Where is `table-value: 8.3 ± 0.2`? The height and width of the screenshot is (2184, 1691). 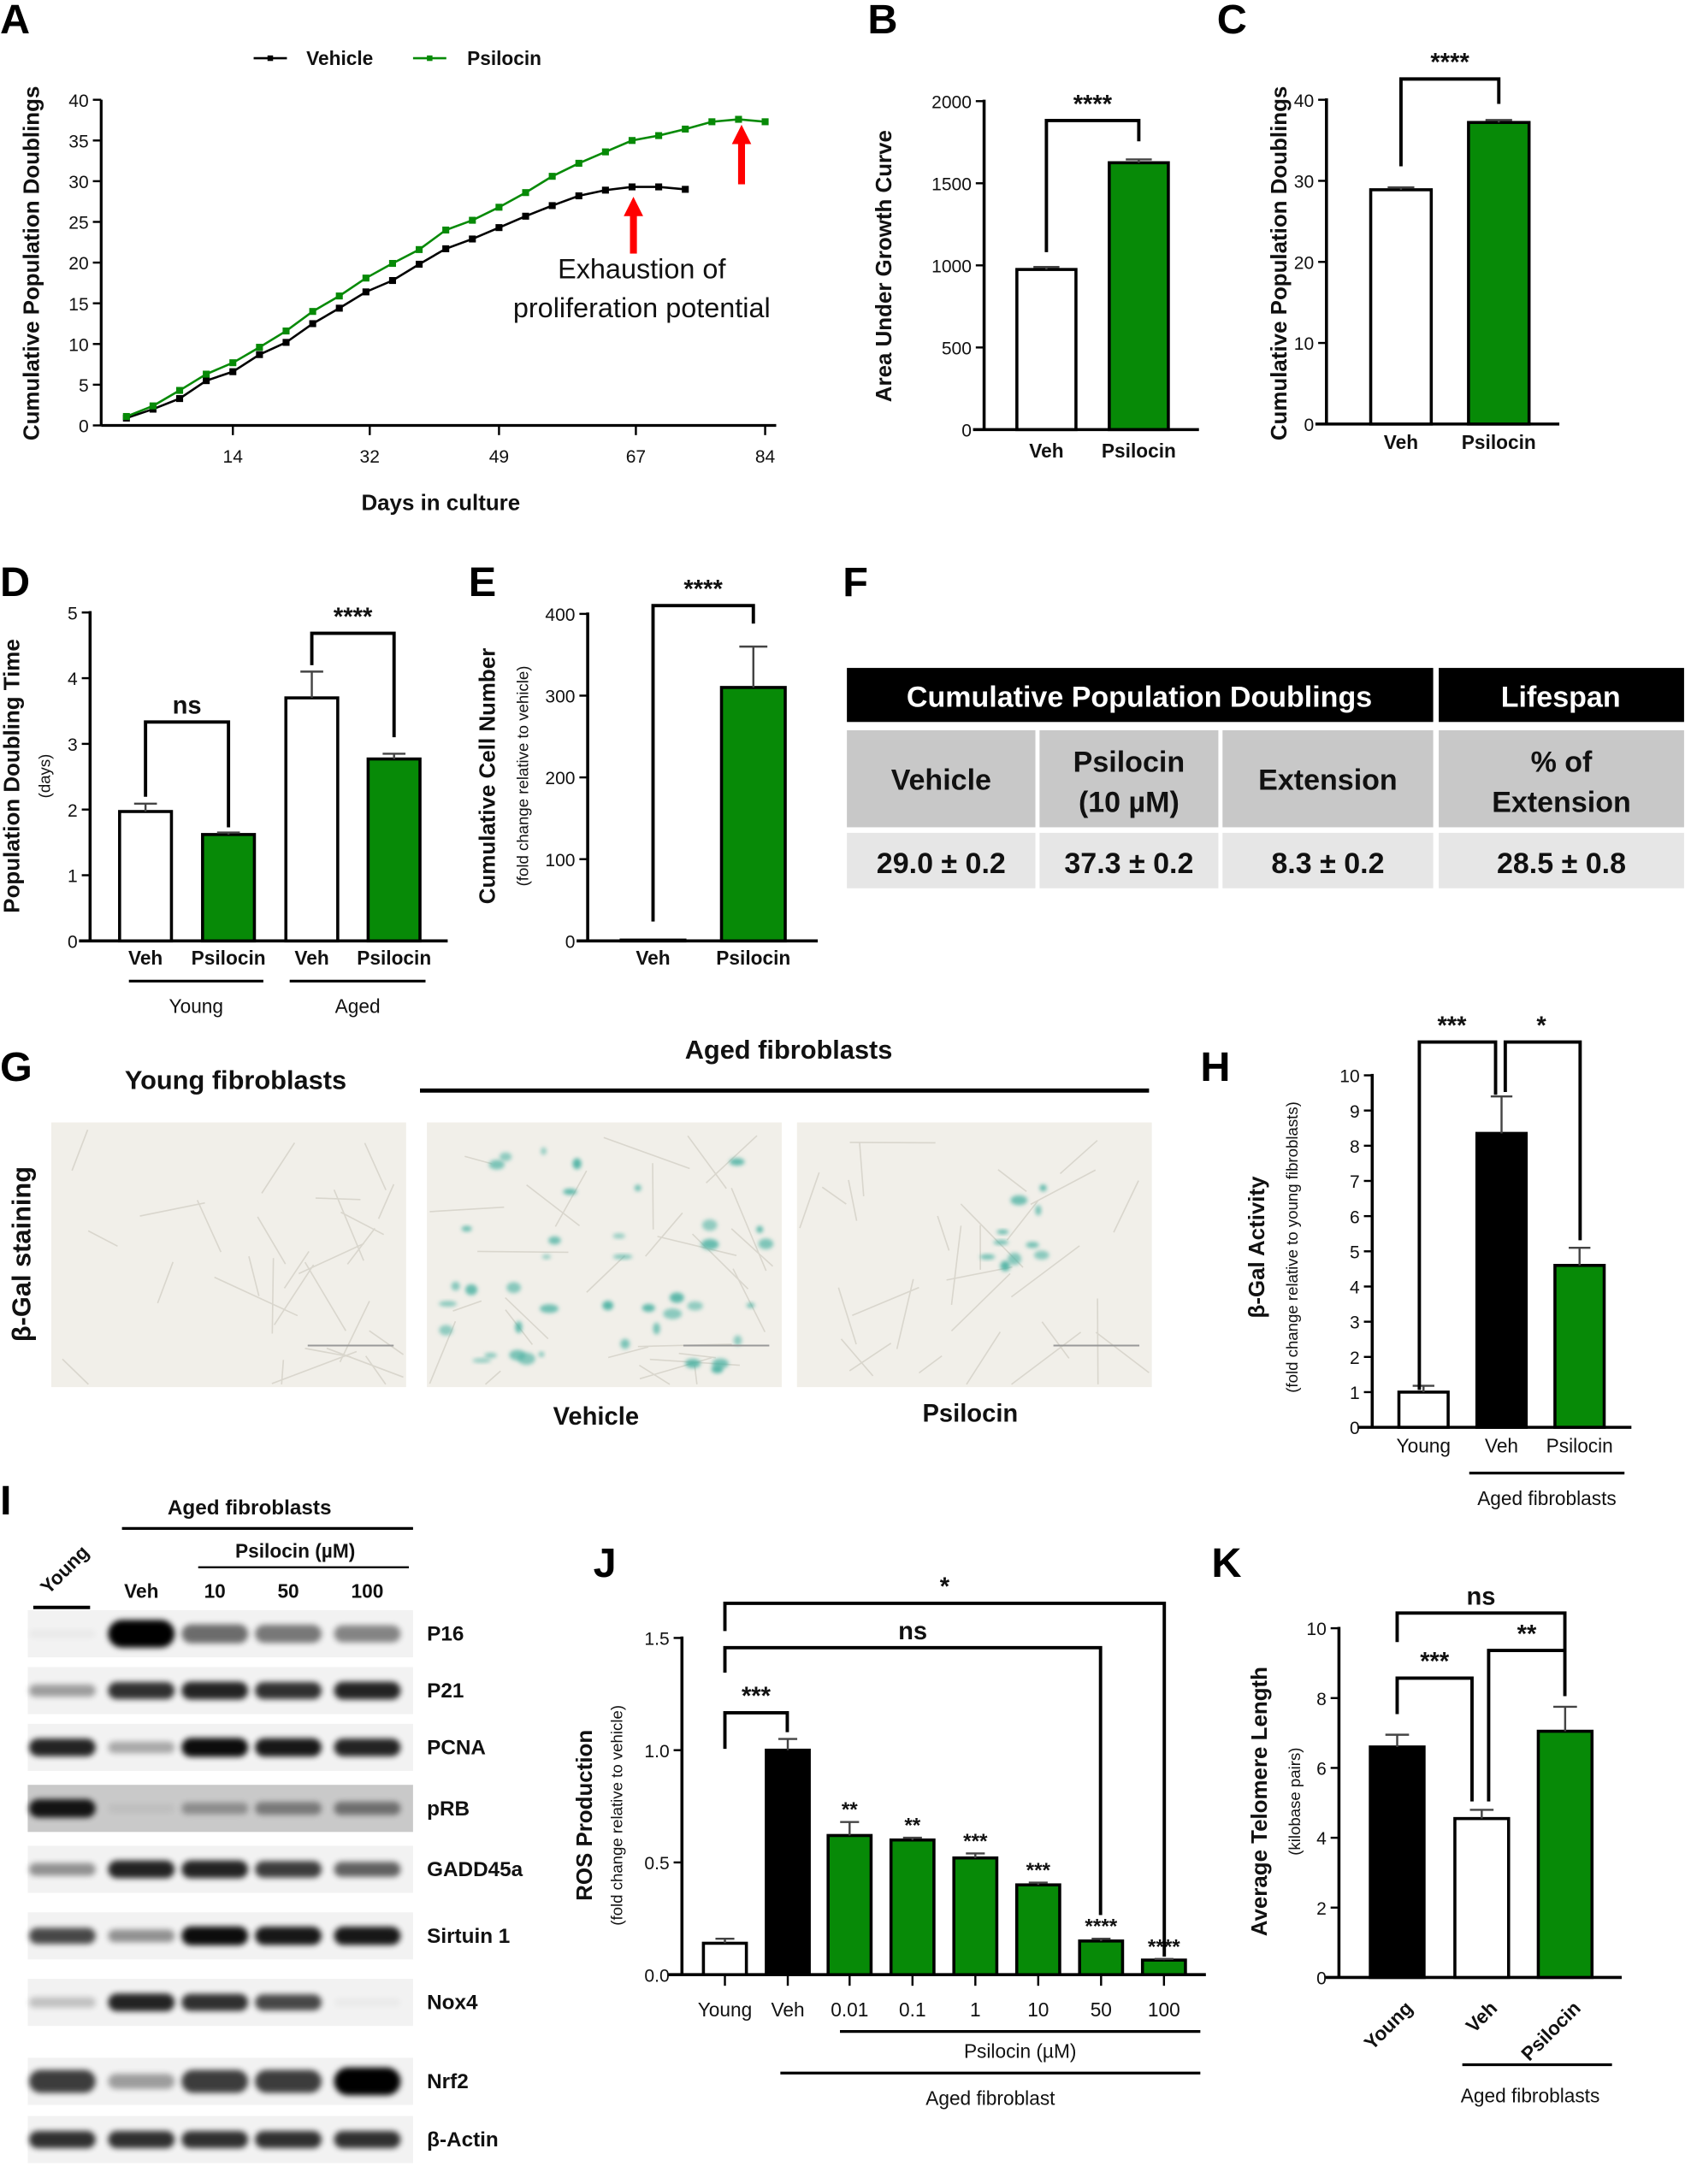
table-value: 8.3 ± 0.2 is located at coordinates (1327, 863).